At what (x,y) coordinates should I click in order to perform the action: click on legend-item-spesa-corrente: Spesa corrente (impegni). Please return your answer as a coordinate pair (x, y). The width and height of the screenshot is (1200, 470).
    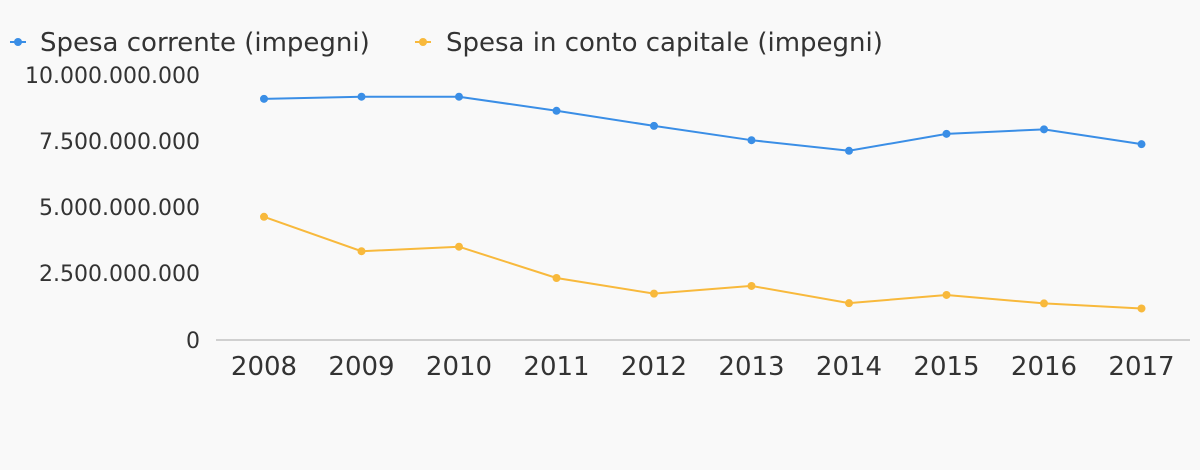
    Looking at the image, I should click on (190, 43).